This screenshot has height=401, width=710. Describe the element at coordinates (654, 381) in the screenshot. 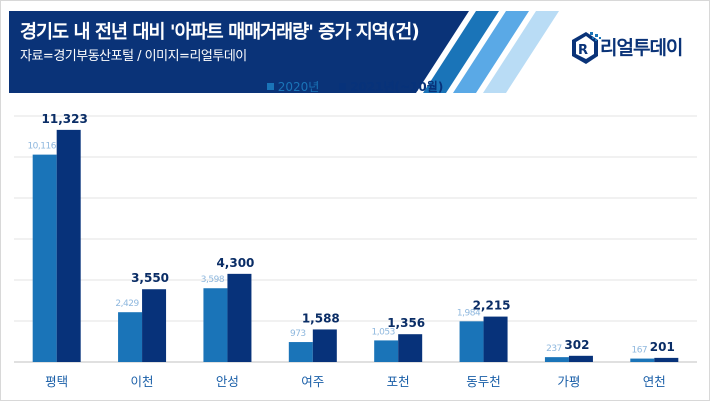

I see `category-label: 연천` at that location.